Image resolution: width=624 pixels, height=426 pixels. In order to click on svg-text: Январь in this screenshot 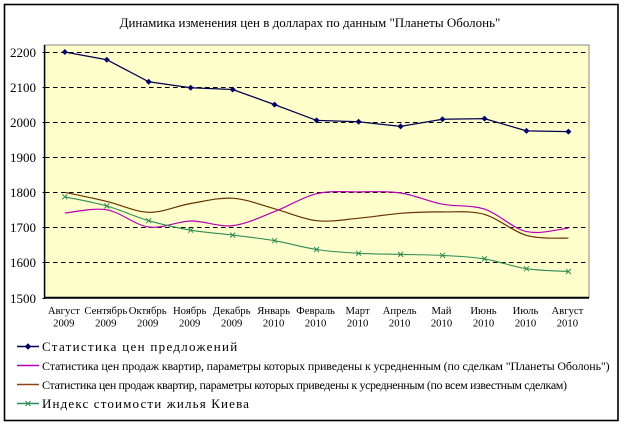, I will do `click(273, 311)`.